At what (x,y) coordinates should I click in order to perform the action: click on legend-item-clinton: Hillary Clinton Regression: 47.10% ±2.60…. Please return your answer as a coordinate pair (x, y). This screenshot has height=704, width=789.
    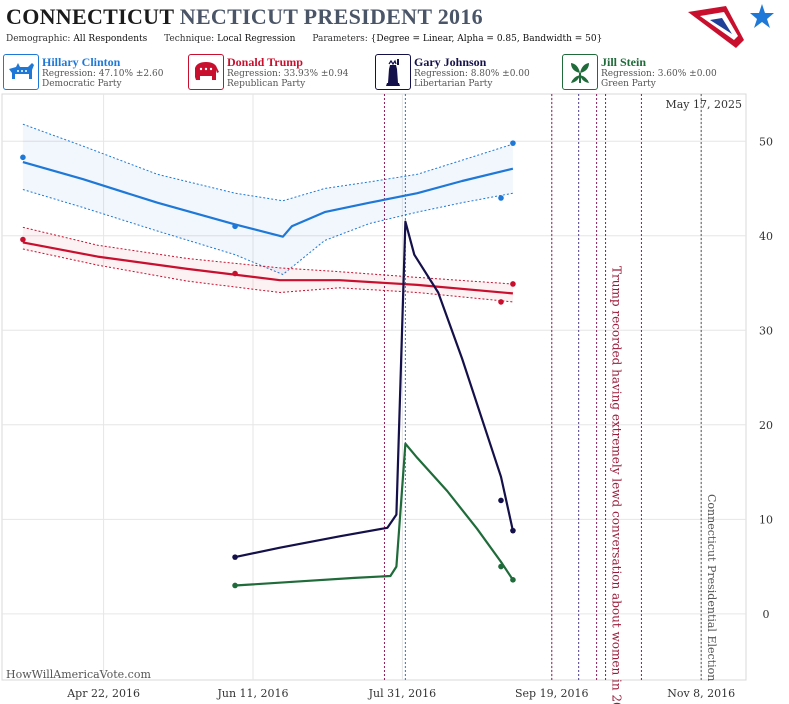
    Looking at the image, I should click on (93, 72).